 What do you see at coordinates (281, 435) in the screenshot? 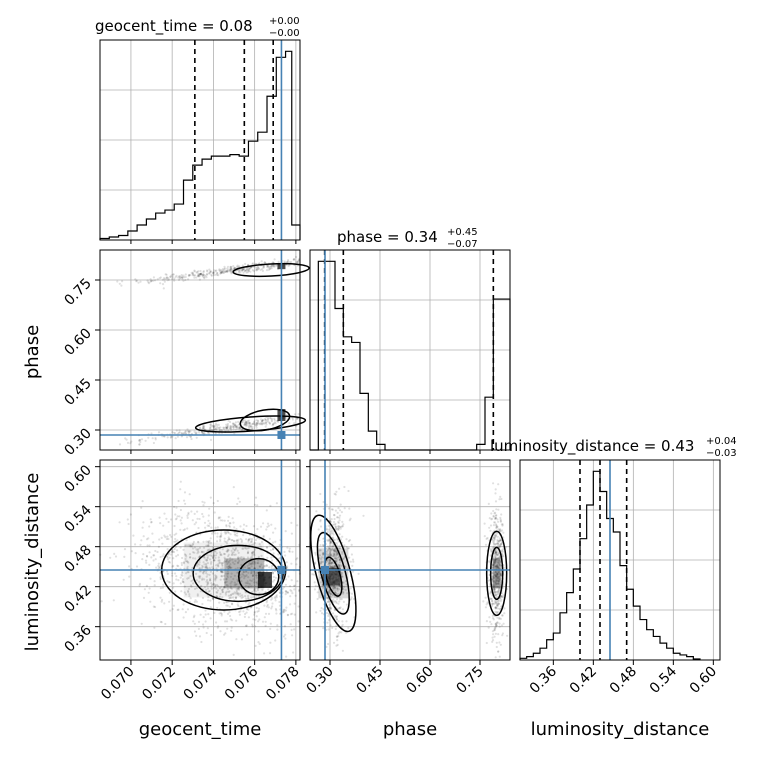
I see `truth-marker` at bounding box center [281, 435].